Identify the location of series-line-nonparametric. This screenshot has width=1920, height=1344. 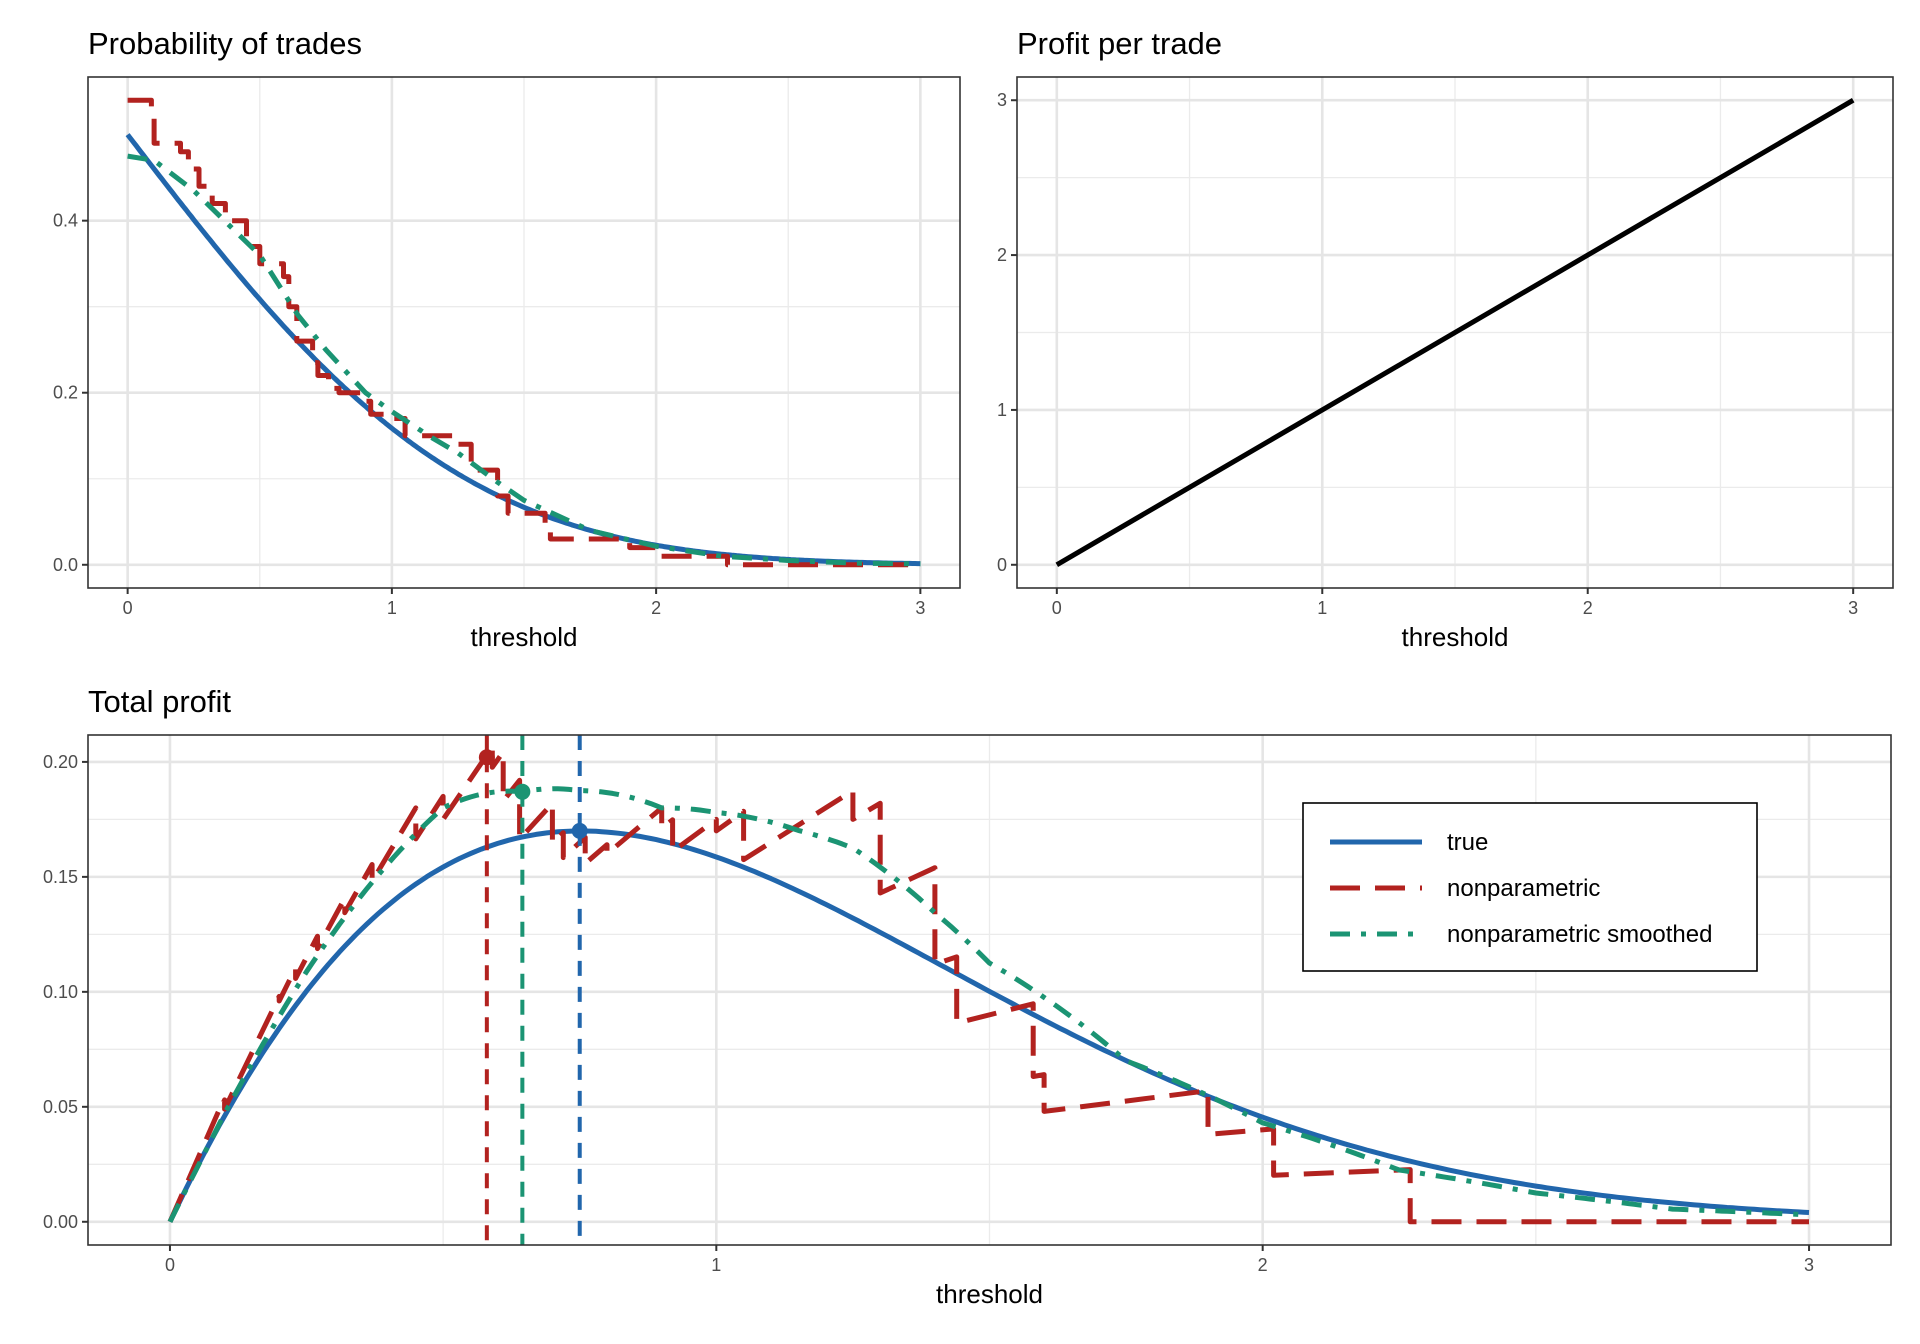
(524, 332).